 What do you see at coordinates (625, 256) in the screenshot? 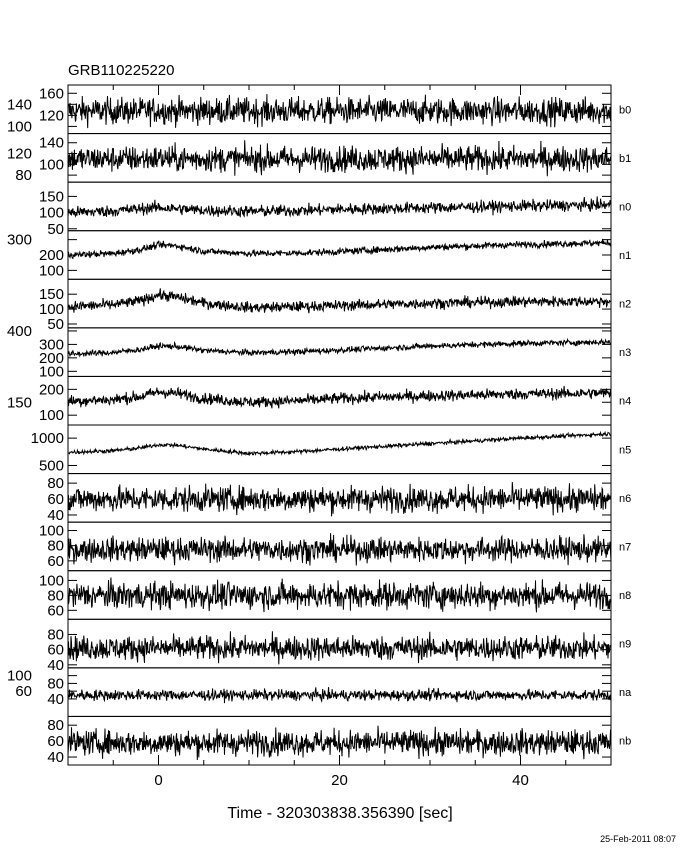
I see `detector-label: n1` at bounding box center [625, 256].